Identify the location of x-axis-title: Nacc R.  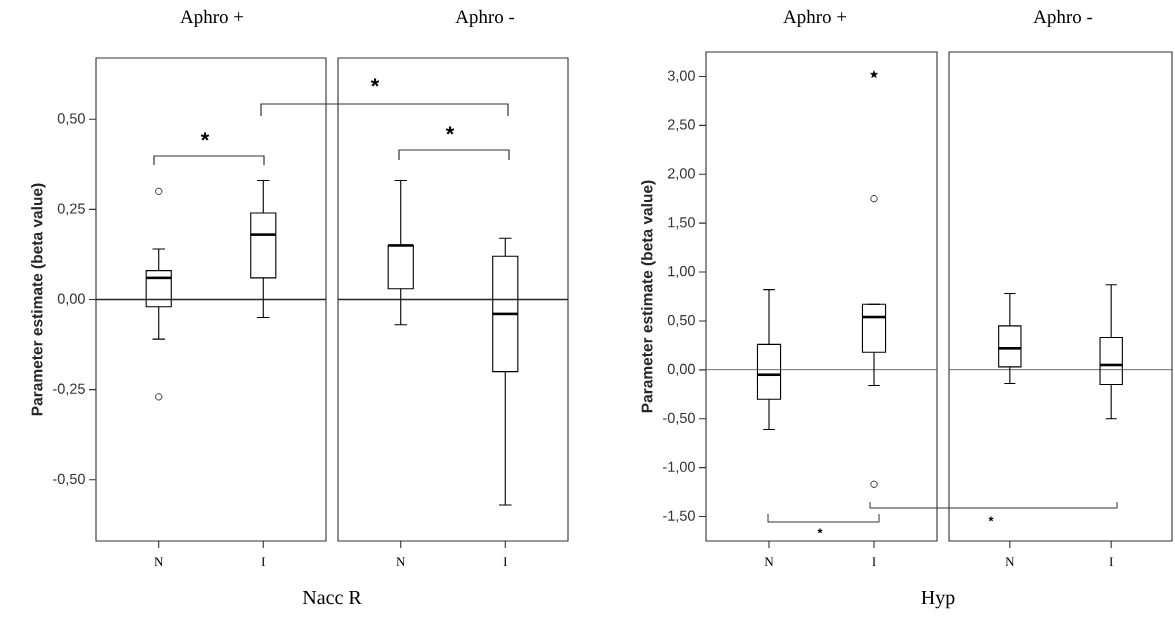
(332, 597).